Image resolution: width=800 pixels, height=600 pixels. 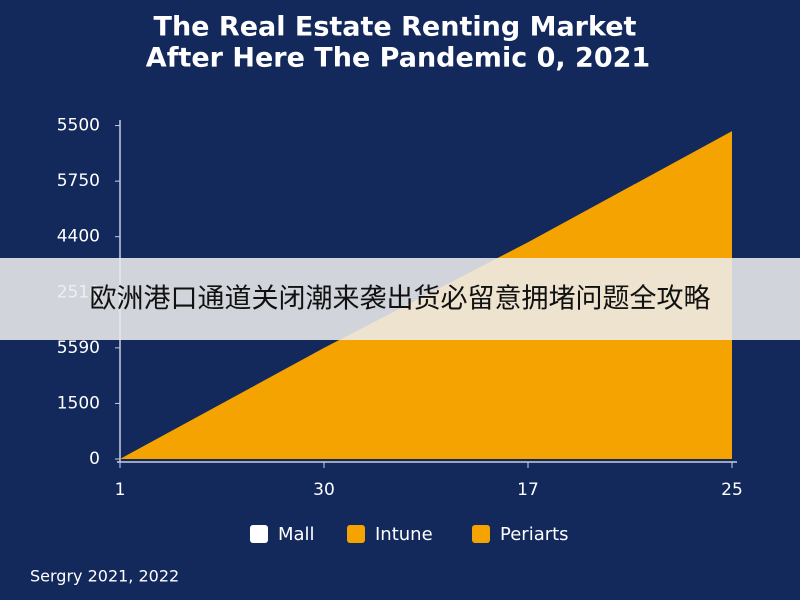 I want to click on source-note: Sergry 2021, 2022, so click(x=104, y=576).